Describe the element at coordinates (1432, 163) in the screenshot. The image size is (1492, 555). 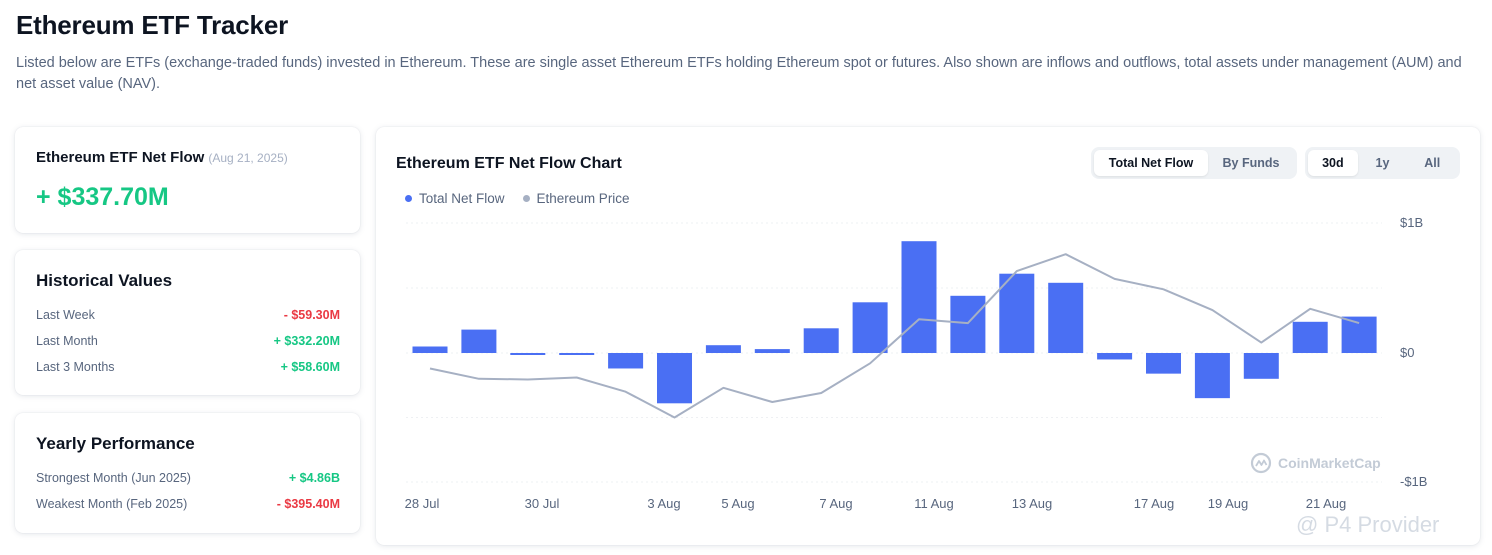
I see `tab-range-all: All` at that location.